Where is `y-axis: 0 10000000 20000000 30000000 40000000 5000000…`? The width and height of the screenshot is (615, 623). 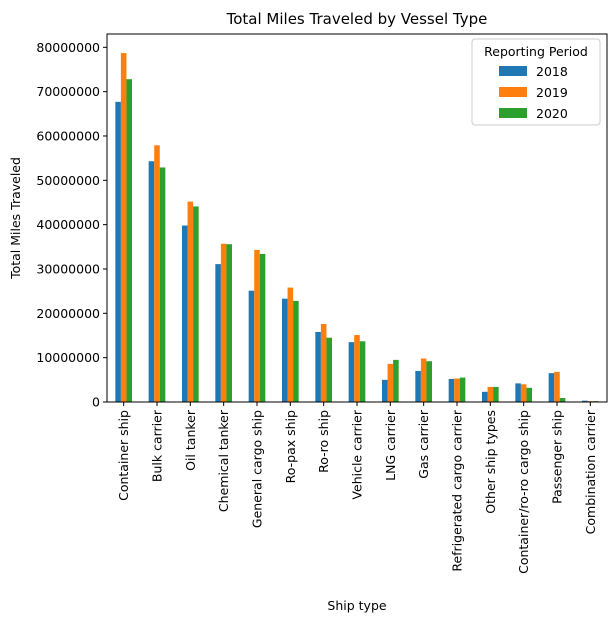 y-axis: 0 10000000 20000000 30000000 40000000 5000000… is located at coordinates (71, 225).